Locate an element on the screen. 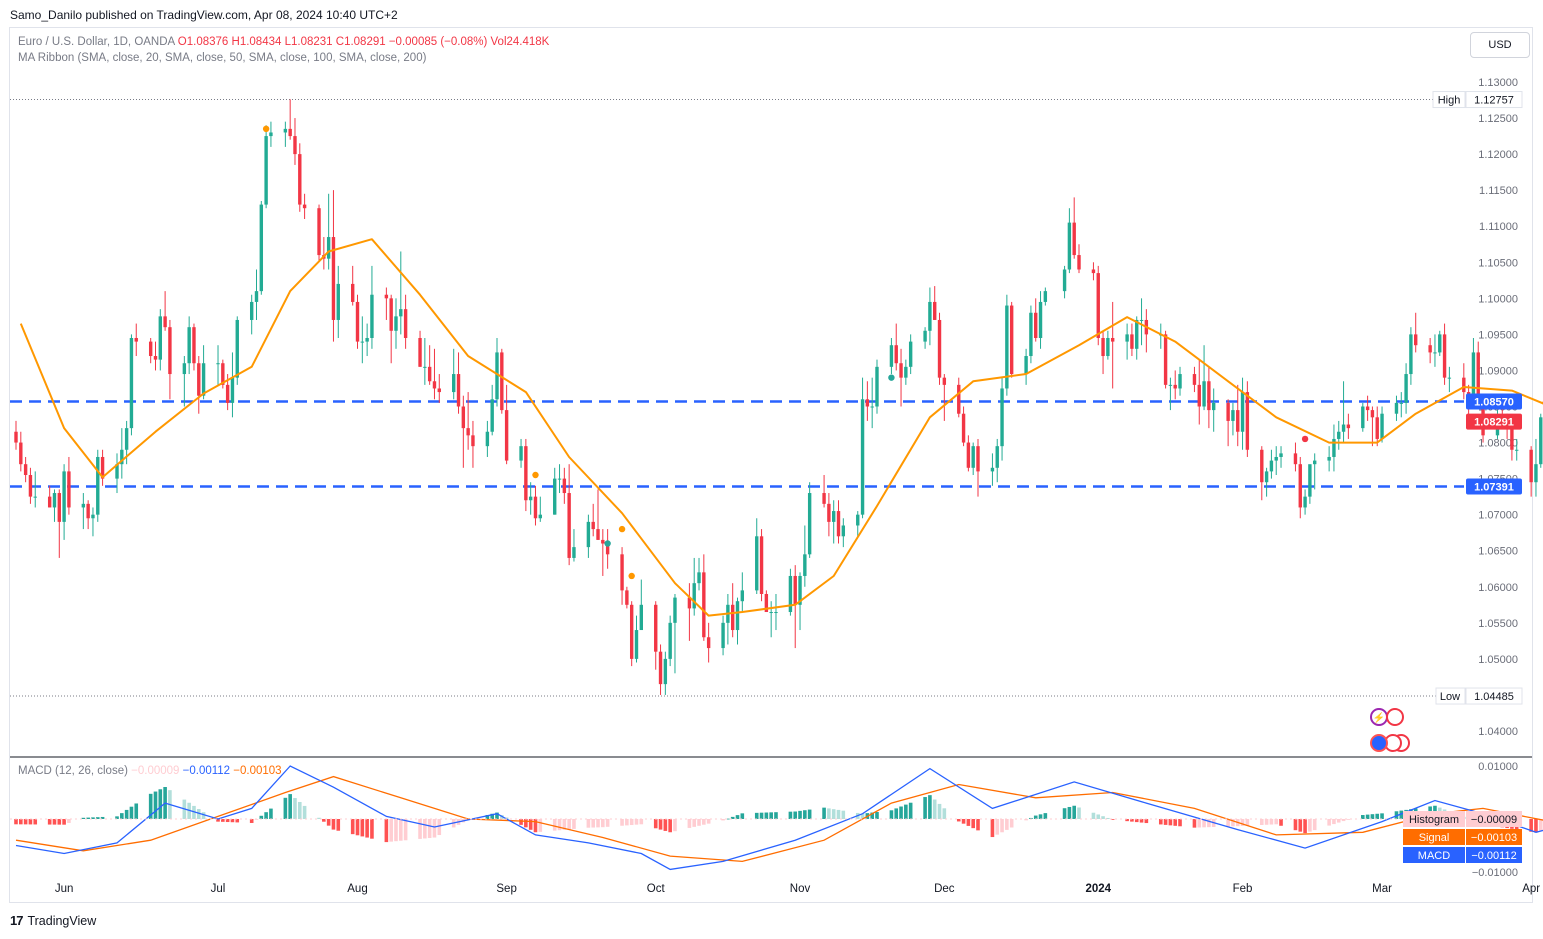 The height and width of the screenshot is (939, 1543). macd-legend-signal: −0.00103 is located at coordinates (257, 771).